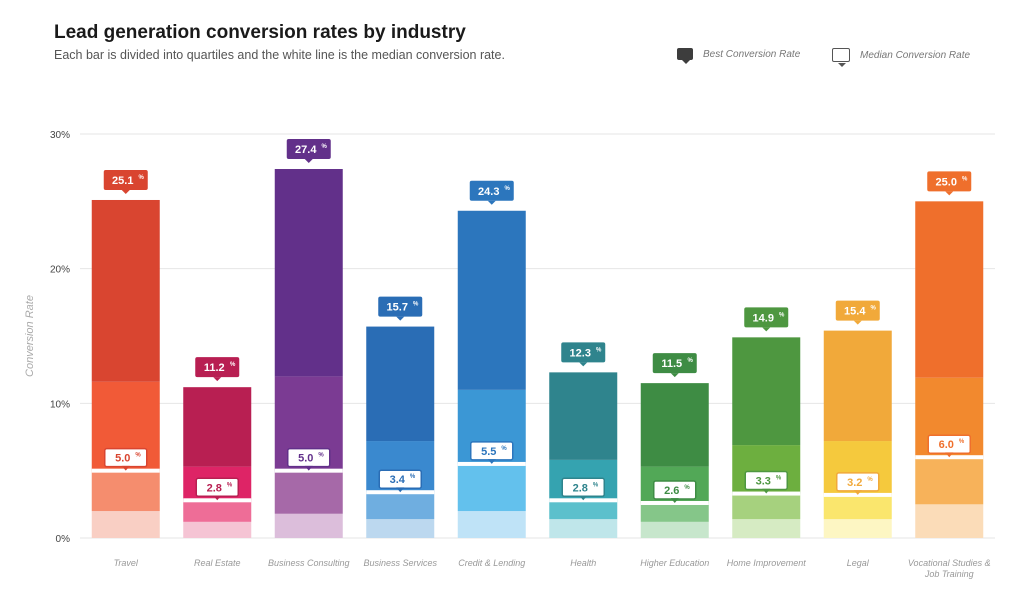 This screenshot has width=1024, height=609. What do you see at coordinates (767, 563) in the screenshot?
I see `x-tick-label: Home Improvement` at bounding box center [767, 563].